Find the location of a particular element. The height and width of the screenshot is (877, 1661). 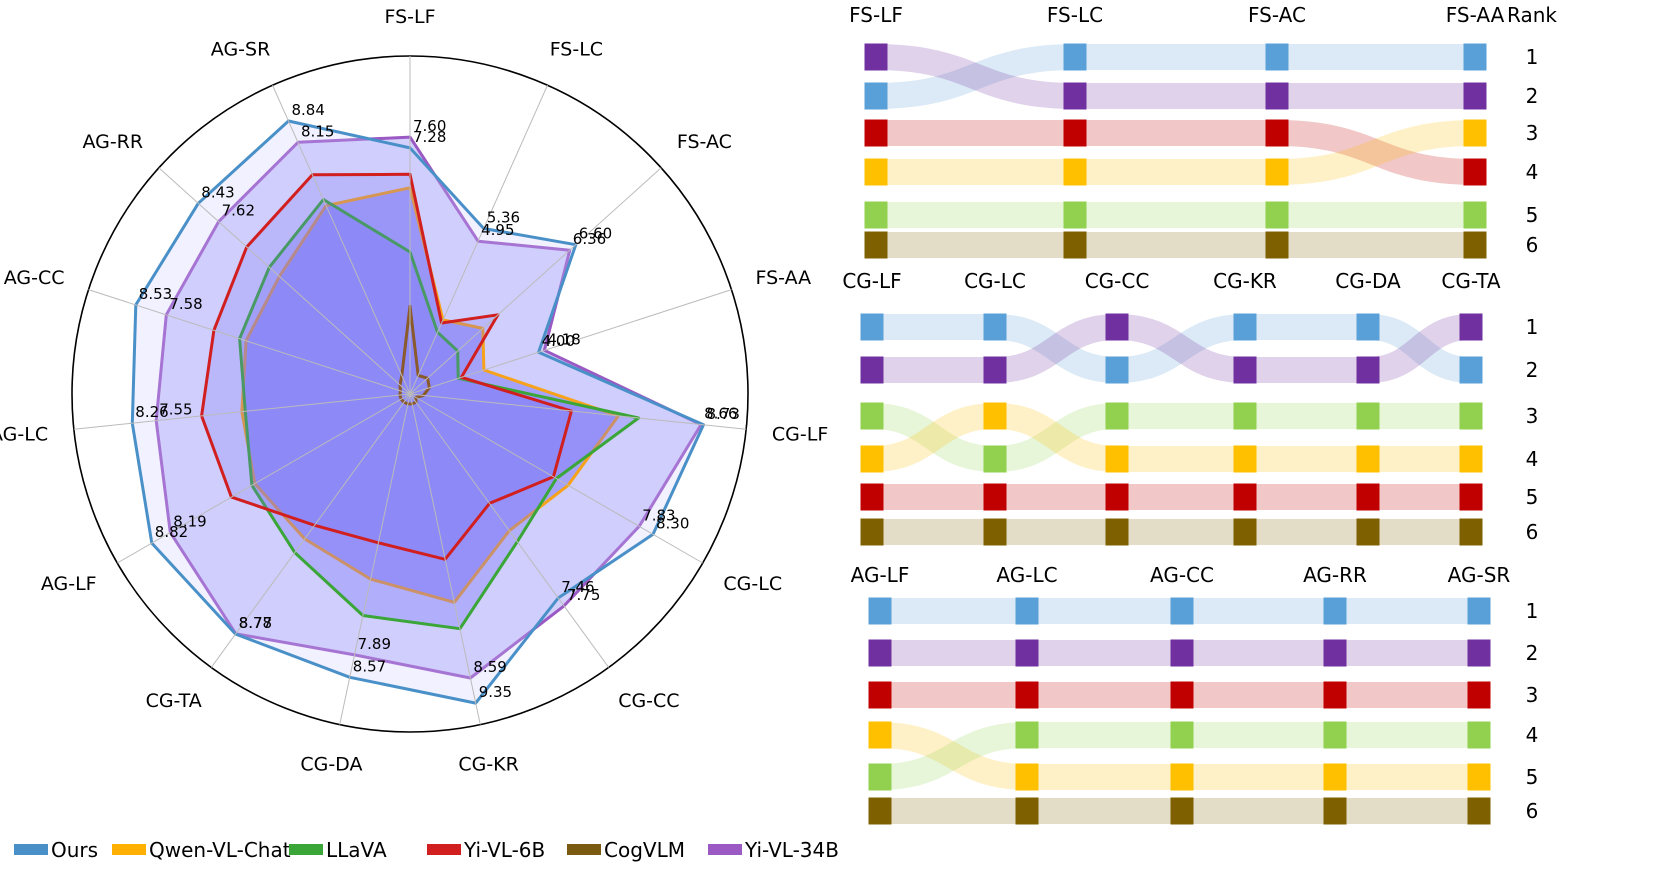

legend-label: LLaVA is located at coordinates (356, 850).